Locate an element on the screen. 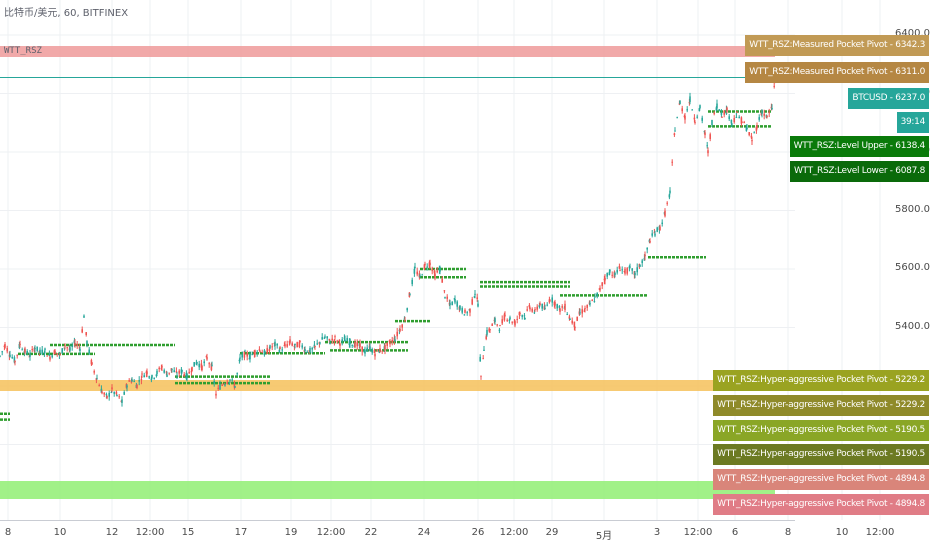  x-tick-label: 8 is located at coordinates (8, 532).